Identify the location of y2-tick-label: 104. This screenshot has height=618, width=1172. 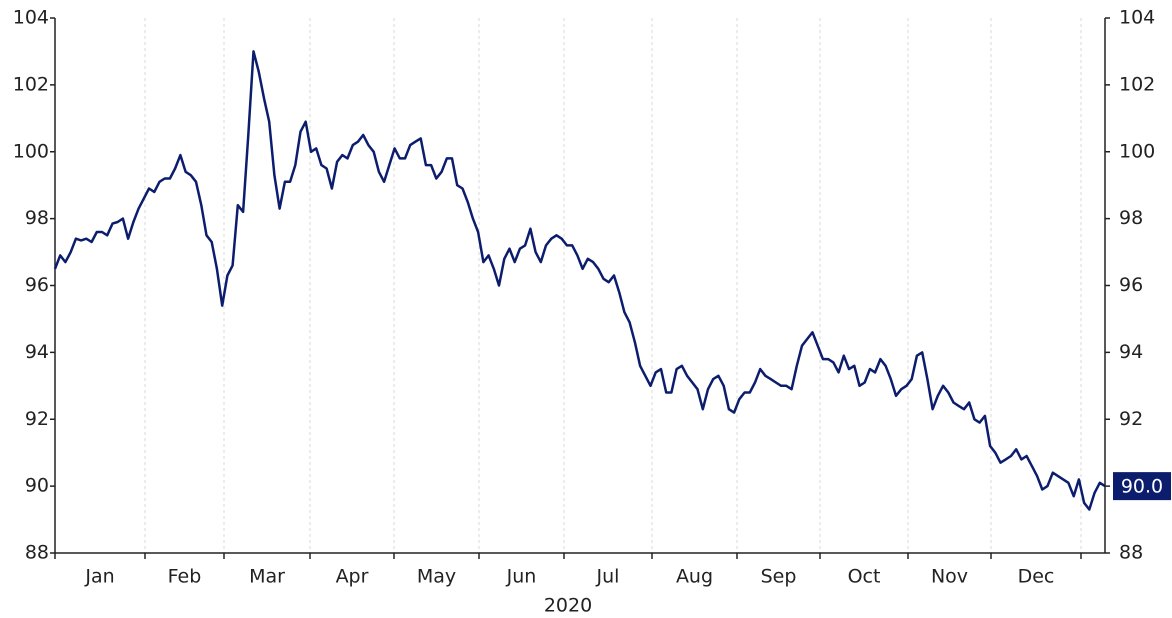
(1137, 18).